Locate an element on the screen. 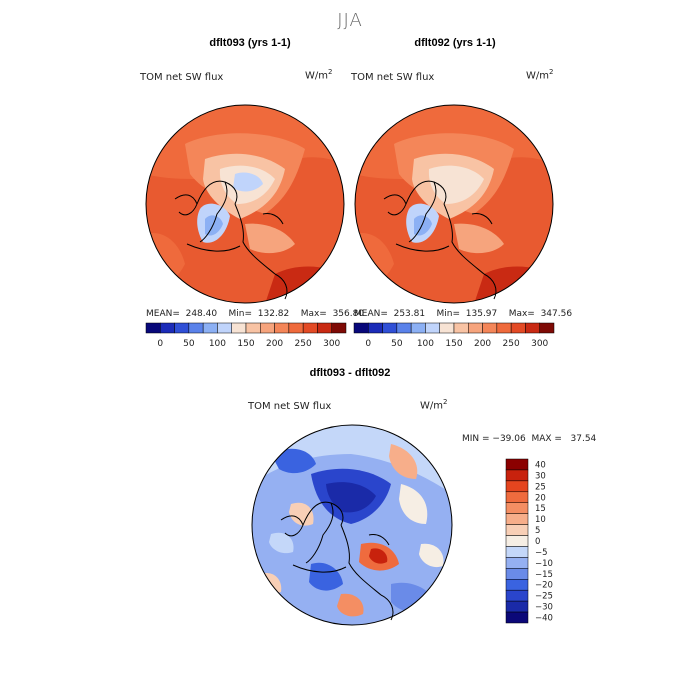  panel1-colorbar-tick-label: 0 is located at coordinates (160, 344).